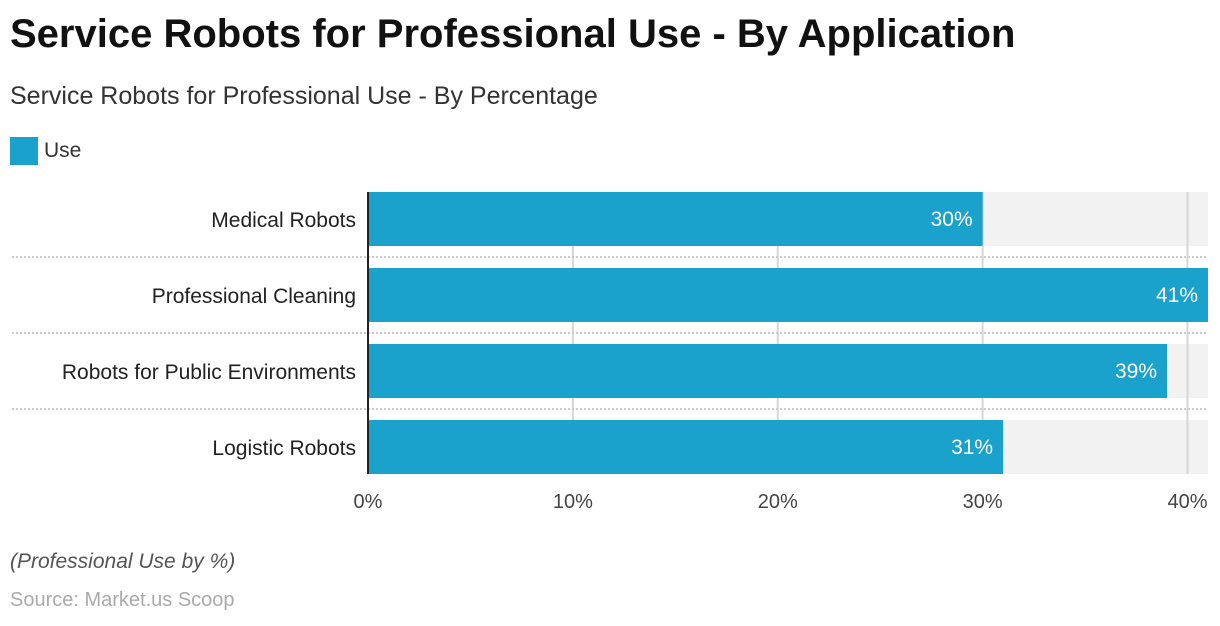 This screenshot has height=626, width=1220. I want to click on category-label: Robots for Public Environments, so click(209, 372).